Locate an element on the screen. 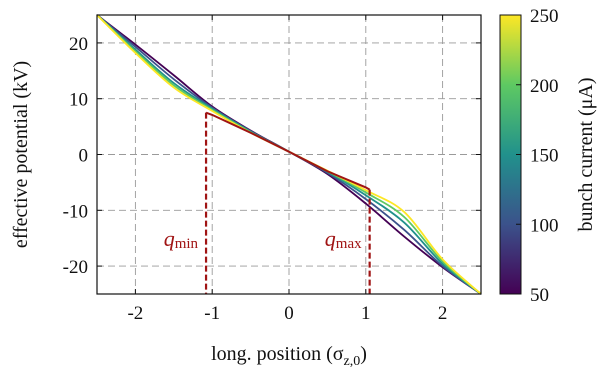 This screenshot has width=612, height=372. x-tick-label: 0 is located at coordinates (289, 313).